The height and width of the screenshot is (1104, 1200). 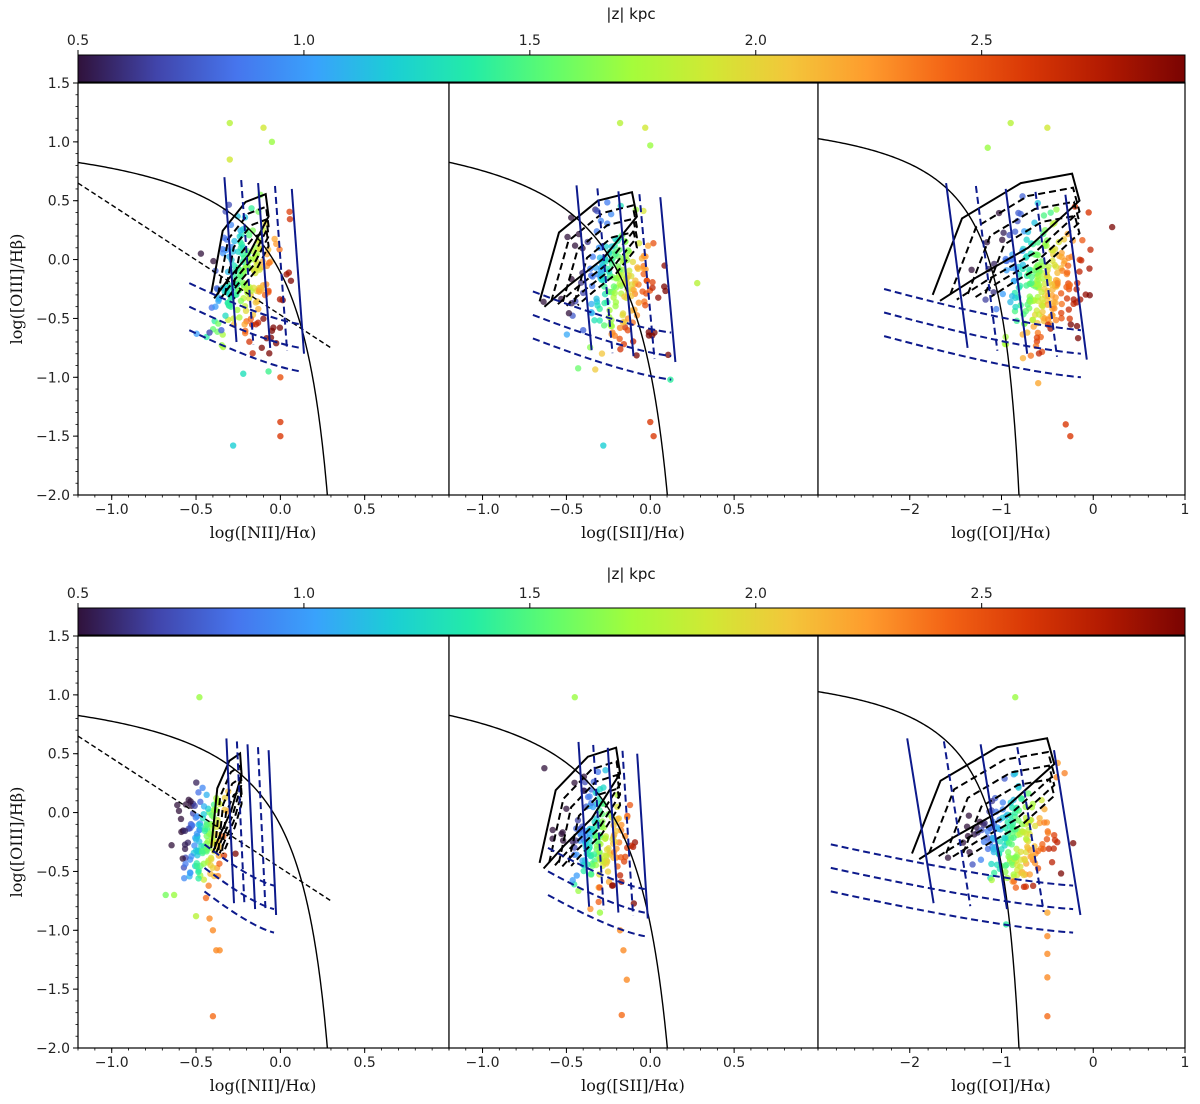 I want to click on plot-area, so click(x=205, y=871).